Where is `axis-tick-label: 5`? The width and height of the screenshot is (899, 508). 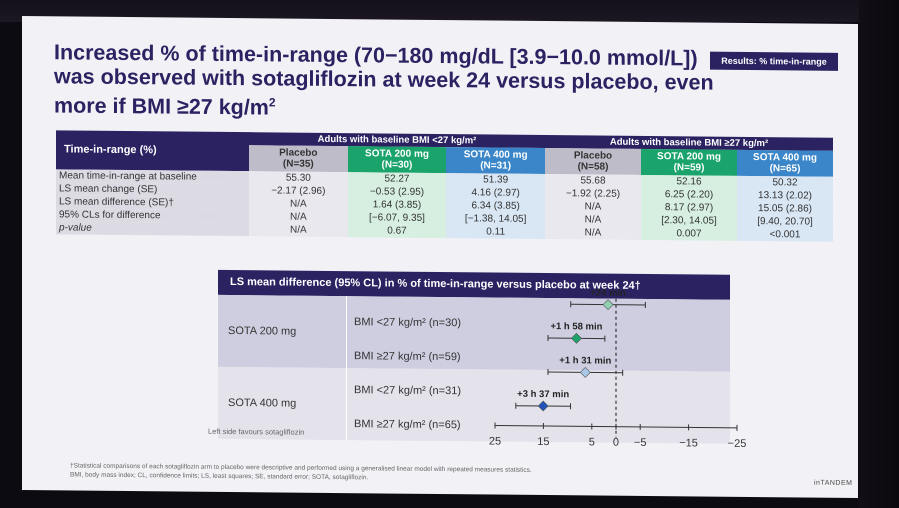
axis-tick-label: 5 is located at coordinates (592, 442).